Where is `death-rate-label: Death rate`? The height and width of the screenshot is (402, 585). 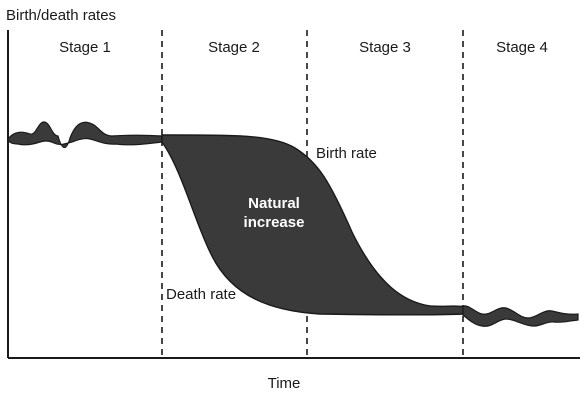
death-rate-label: Death rate is located at coordinates (201, 294).